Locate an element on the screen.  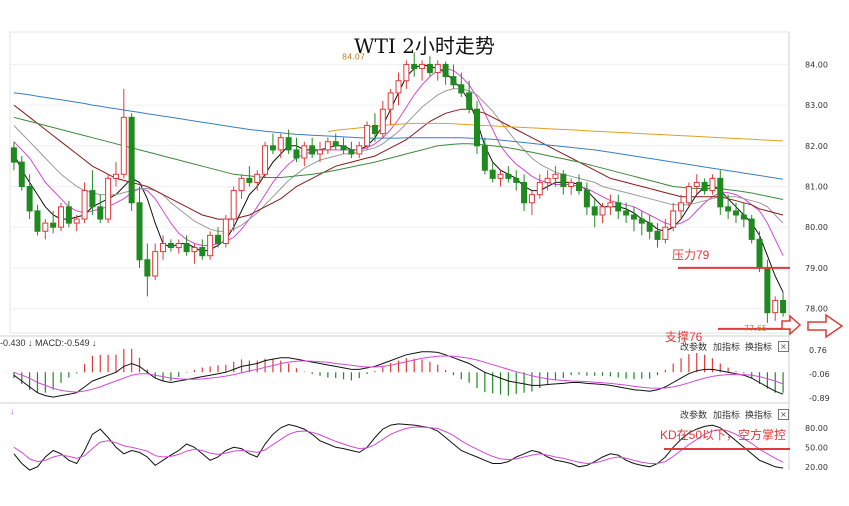
kd-add-indicator-button: 加指标 is located at coordinates (727, 415).